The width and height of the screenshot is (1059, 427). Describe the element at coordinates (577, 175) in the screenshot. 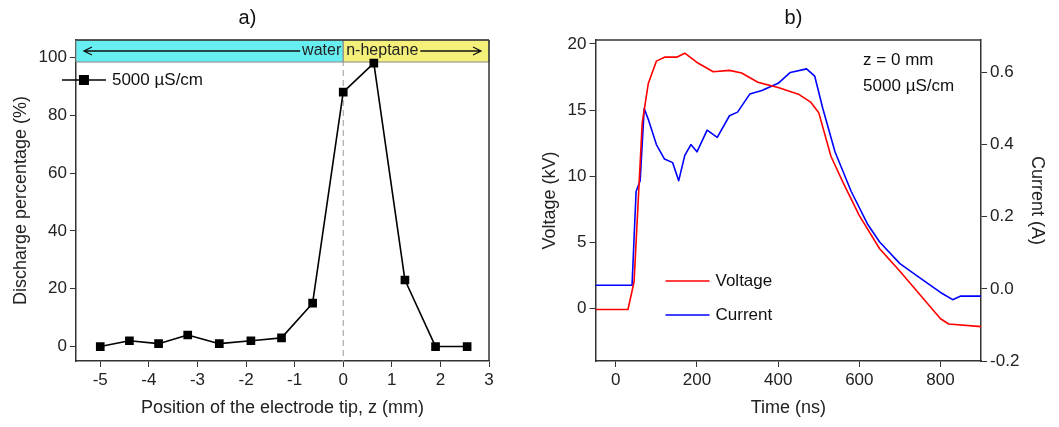

I see `y-tick-label: 10` at that location.